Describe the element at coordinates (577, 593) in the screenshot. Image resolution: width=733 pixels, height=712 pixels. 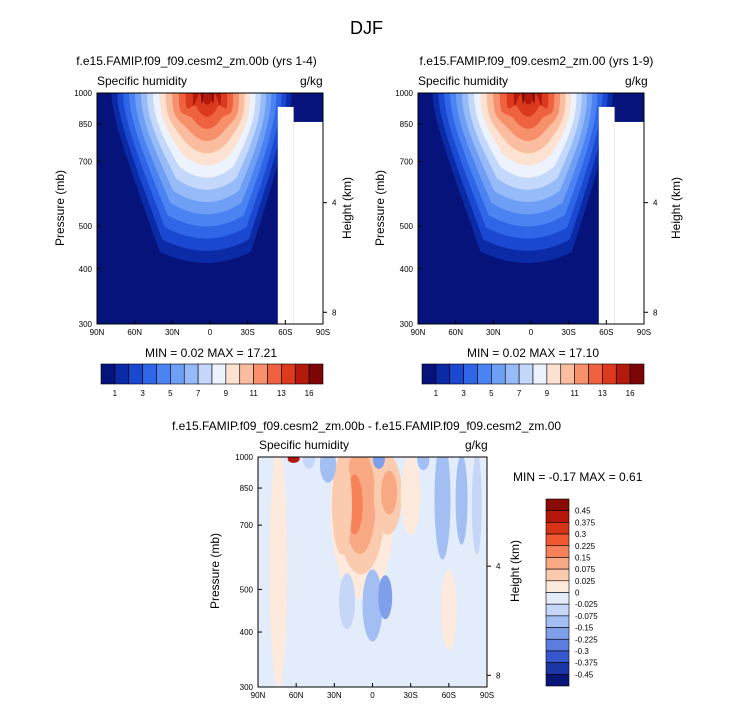
I see `colorbar-3-label: 0` at that location.